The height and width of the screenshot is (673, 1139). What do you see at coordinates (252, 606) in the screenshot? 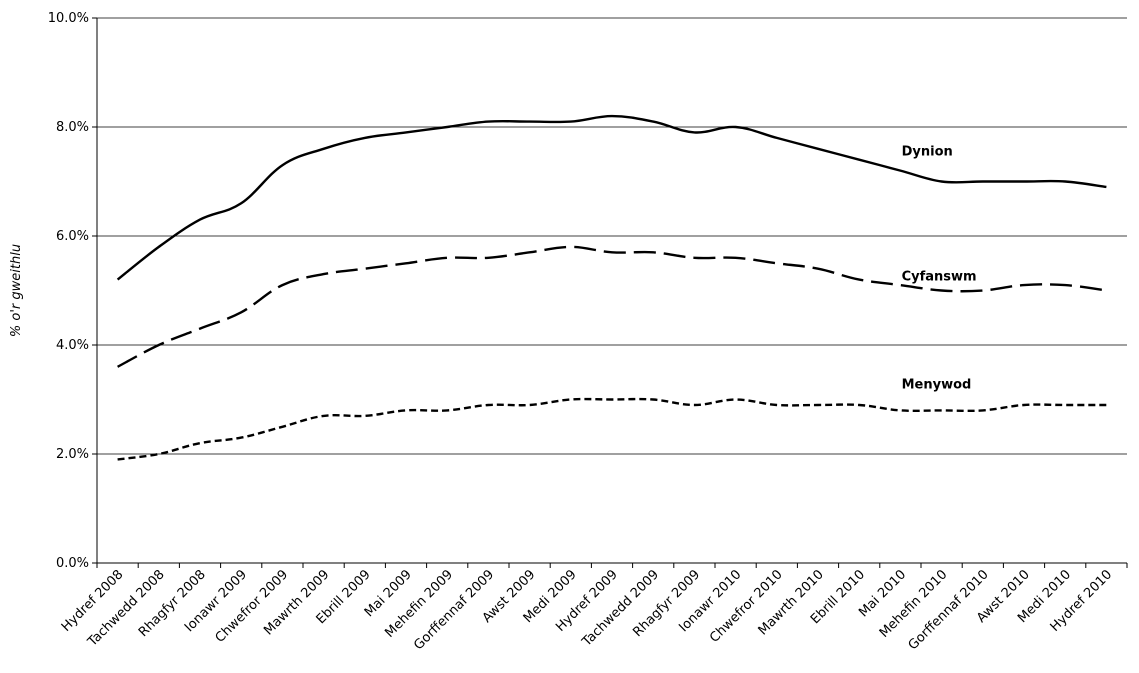
I see `x-tick-label: Chwefror 2009` at bounding box center [252, 606].